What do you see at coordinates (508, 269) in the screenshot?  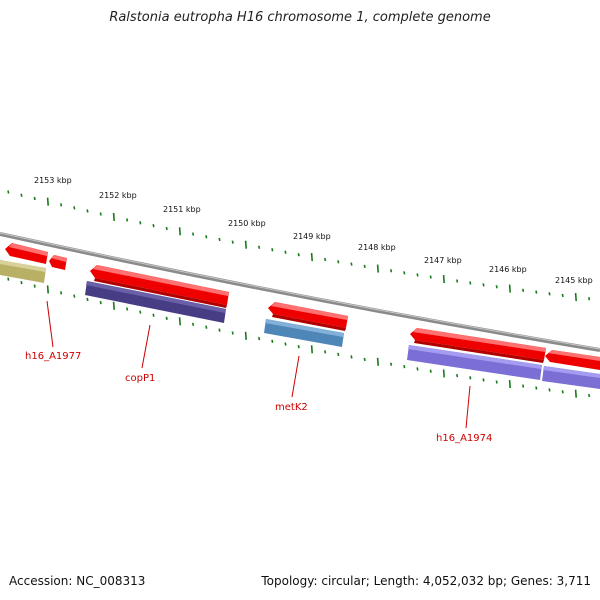 I see `ruler-label-2146: 2146 kbp` at bounding box center [508, 269].